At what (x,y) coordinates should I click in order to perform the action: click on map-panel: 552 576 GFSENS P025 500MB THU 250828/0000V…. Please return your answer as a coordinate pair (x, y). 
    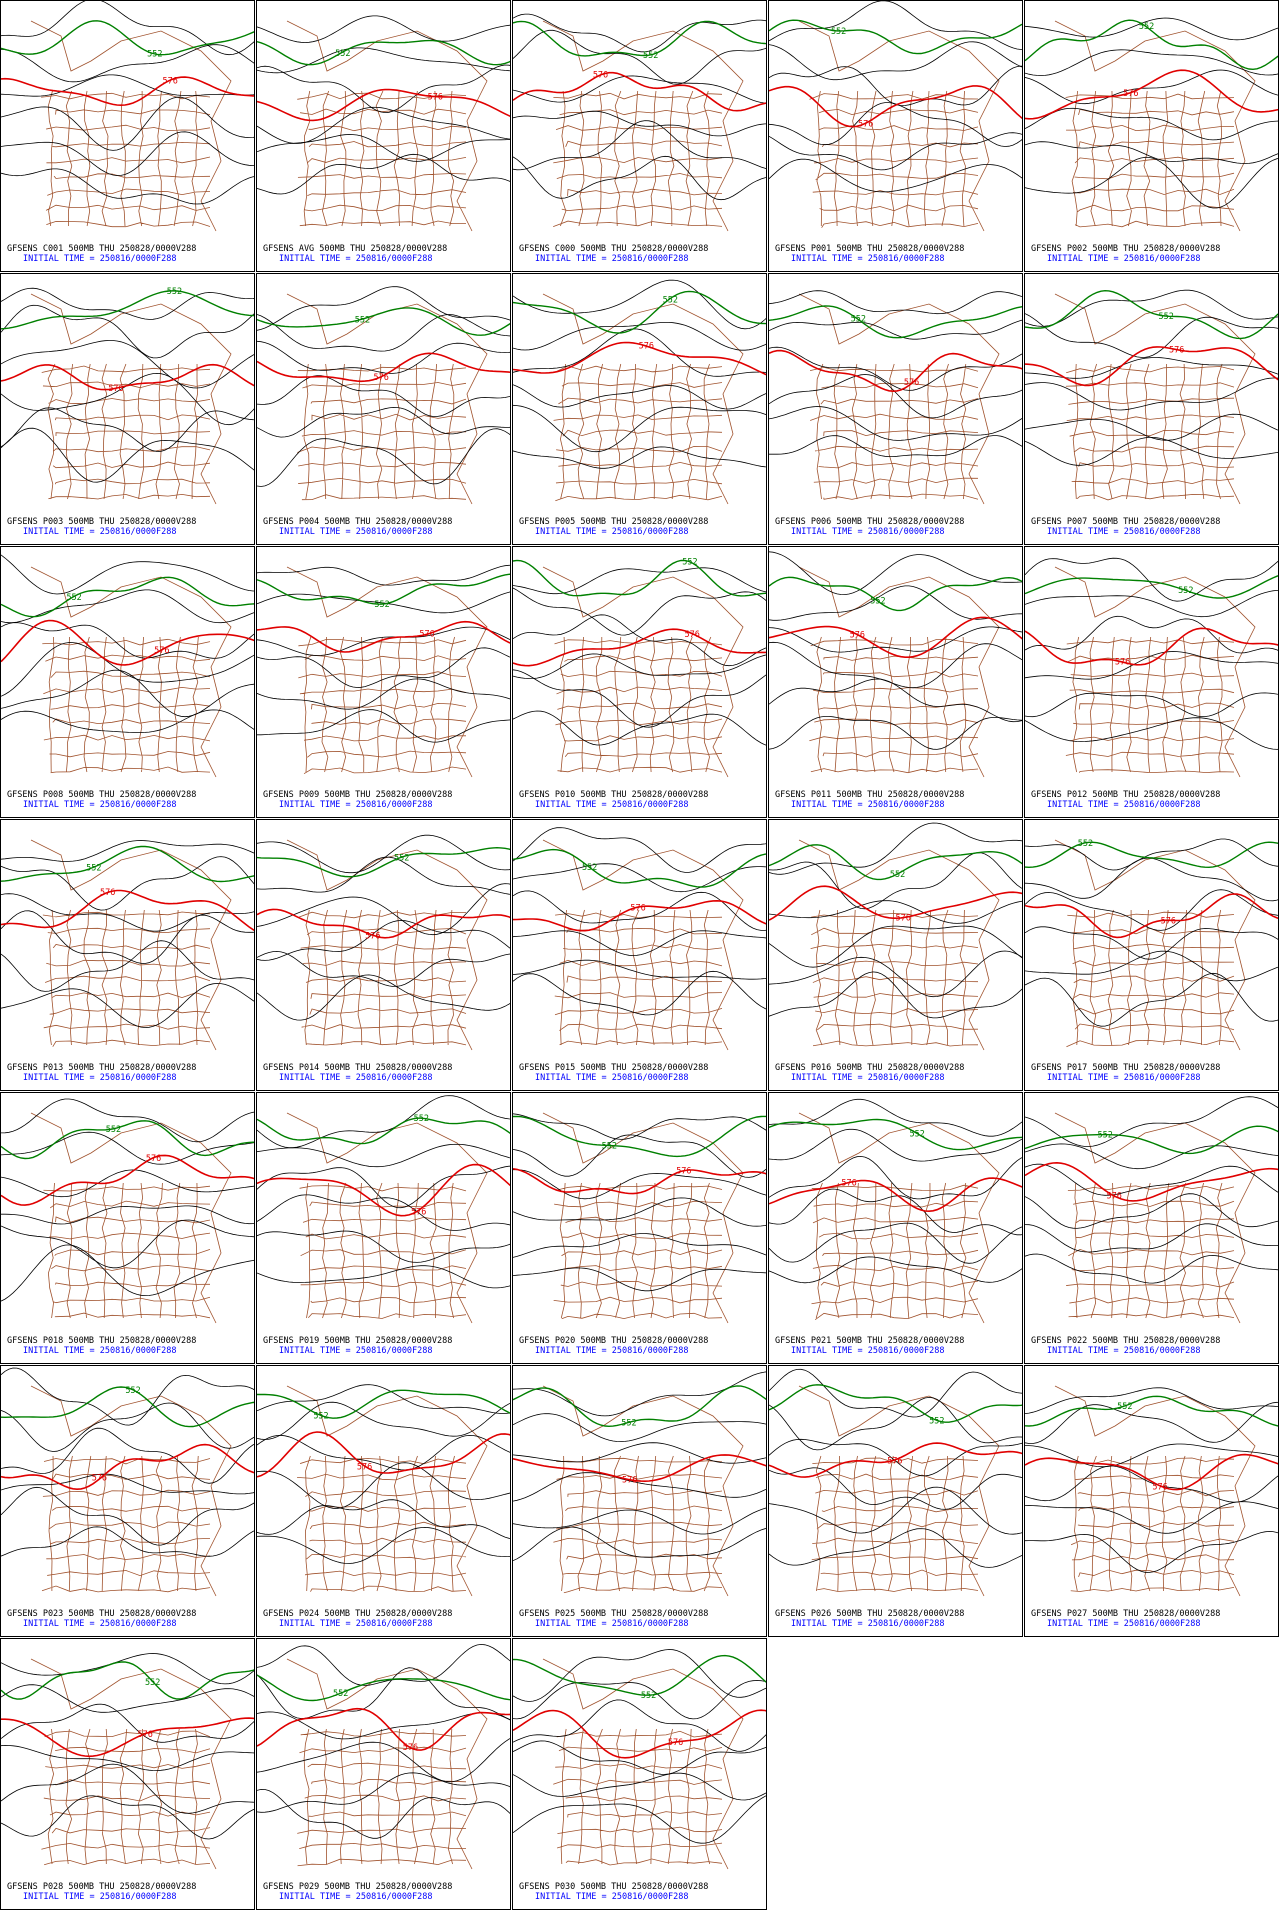
    Looking at the image, I should click on (639, 1501).